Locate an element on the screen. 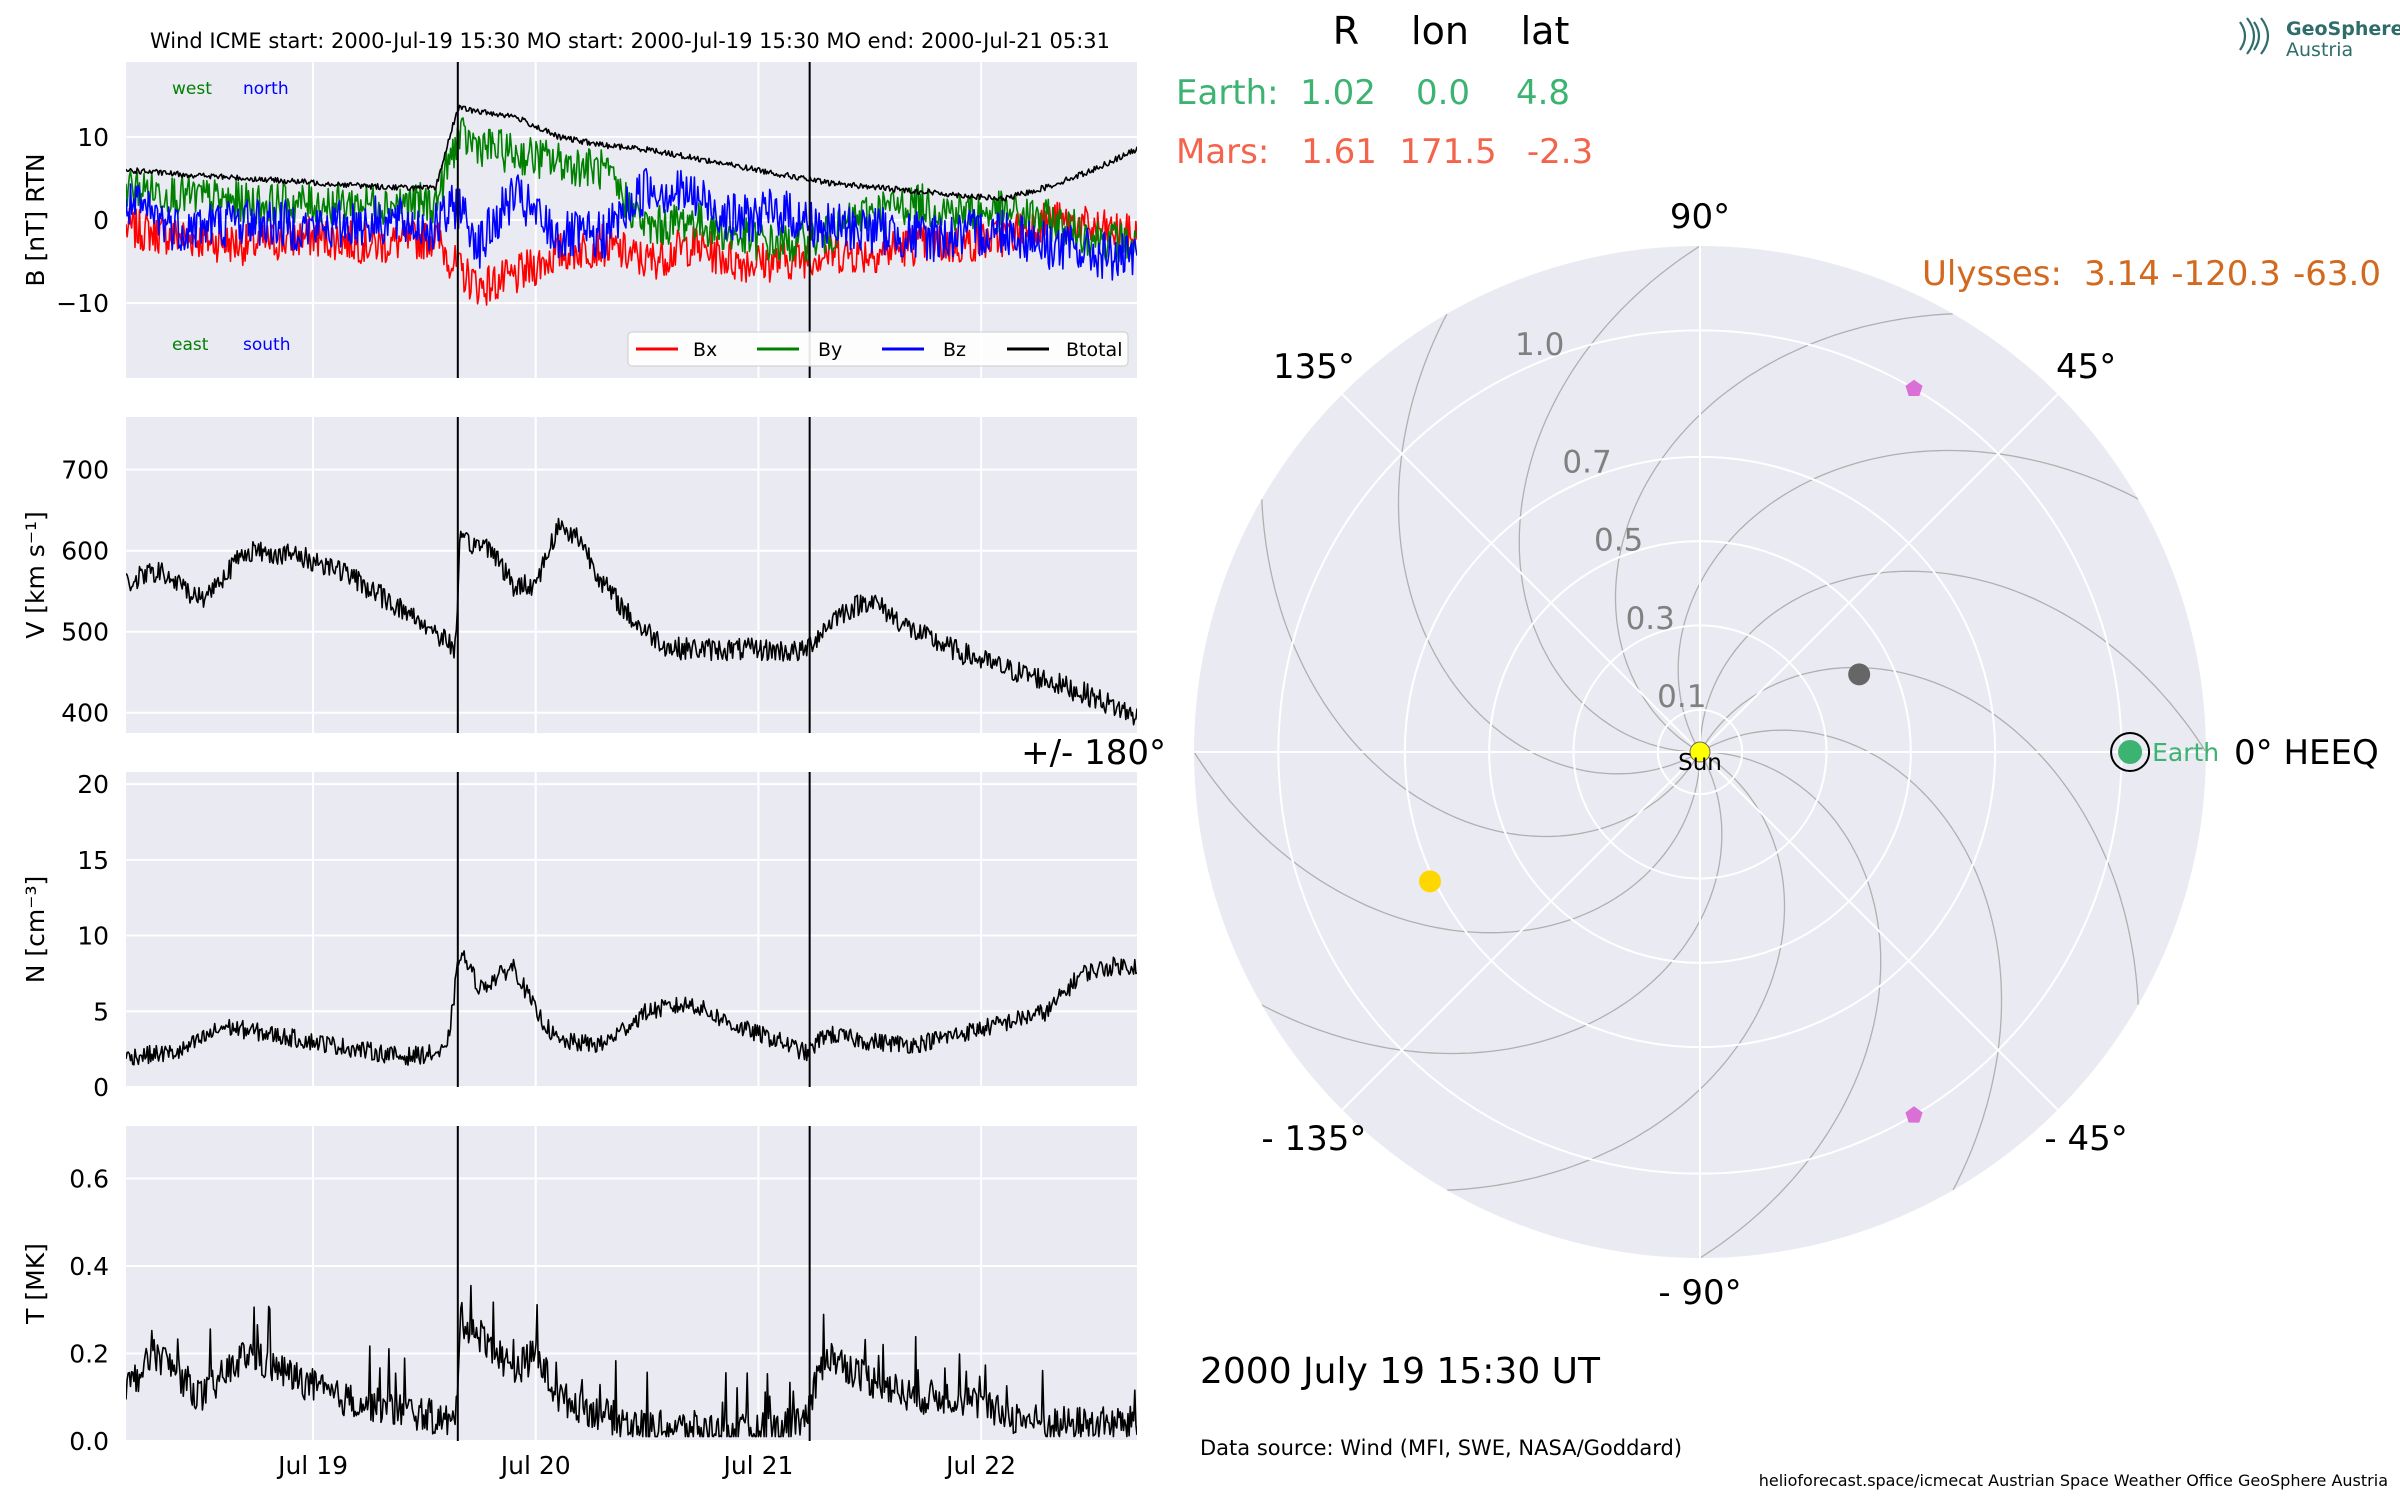  panel-magnetic-field: 10 0 −10B [nT] RTN is located at coordinates (579, 220).